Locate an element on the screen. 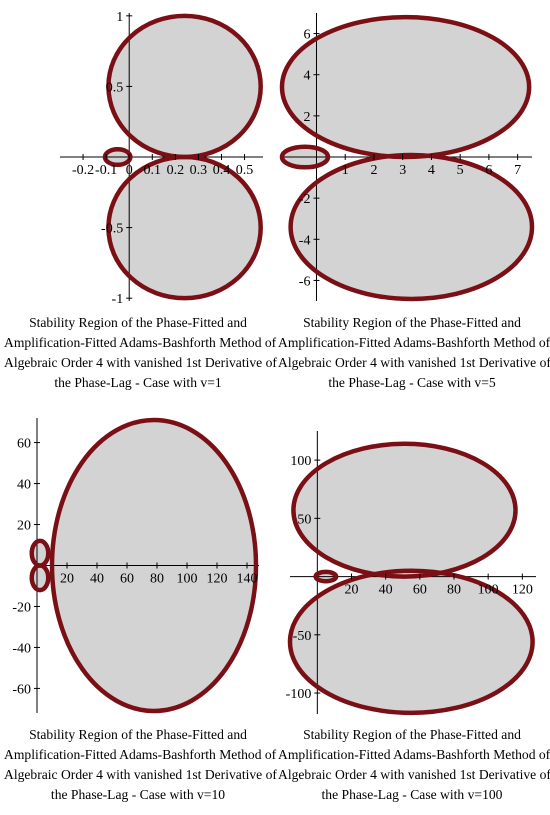 The image size is (550, 815). y-tick-label: 60 is located at coordinates (24, 444).